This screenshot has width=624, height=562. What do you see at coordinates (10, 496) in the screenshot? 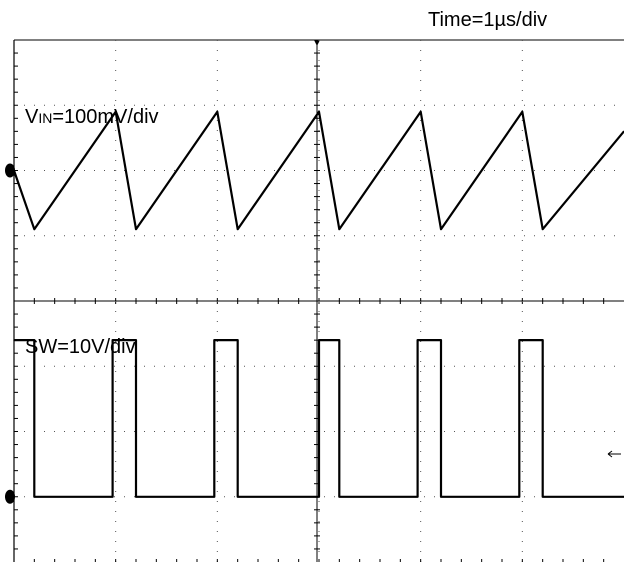
I see `sw-ground-marker` at bounding box center [10, 496].